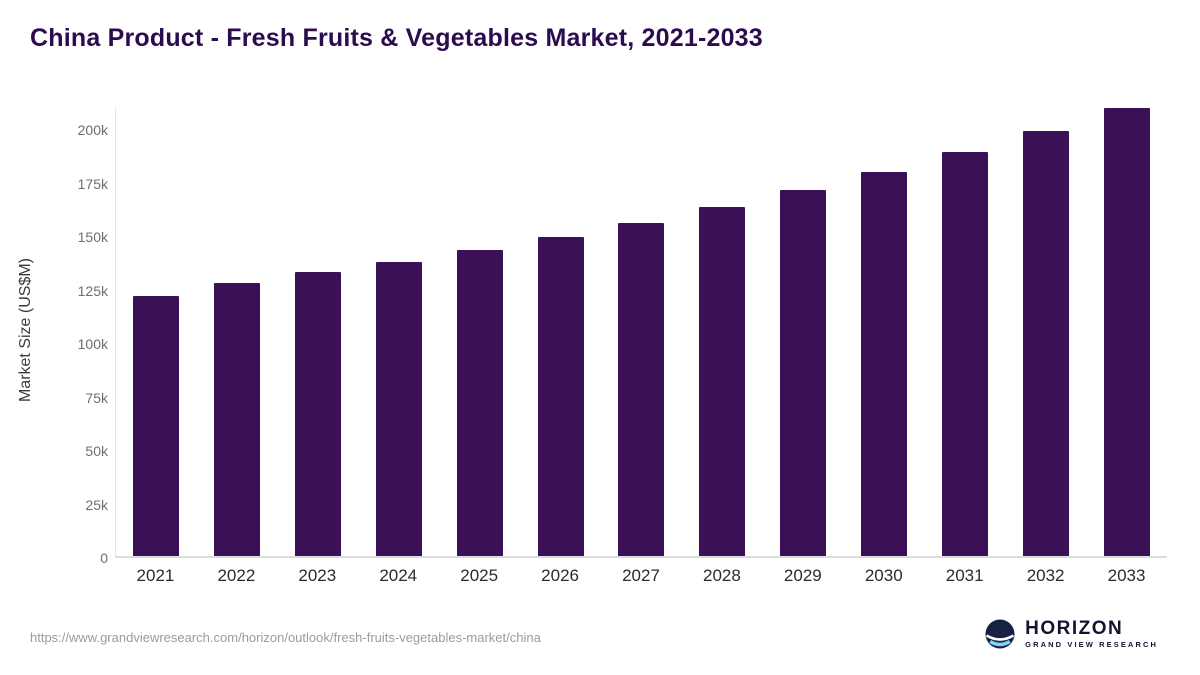 The height and width of the screenshot is (675, 1200). I want to click on bar-2026, so click(560, 396).